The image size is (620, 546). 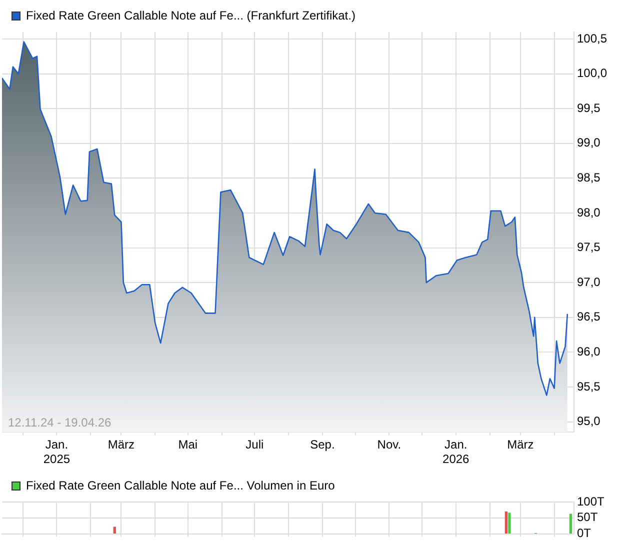 I want to click on x-tick-label: Sep., so click(x=322, y=445).